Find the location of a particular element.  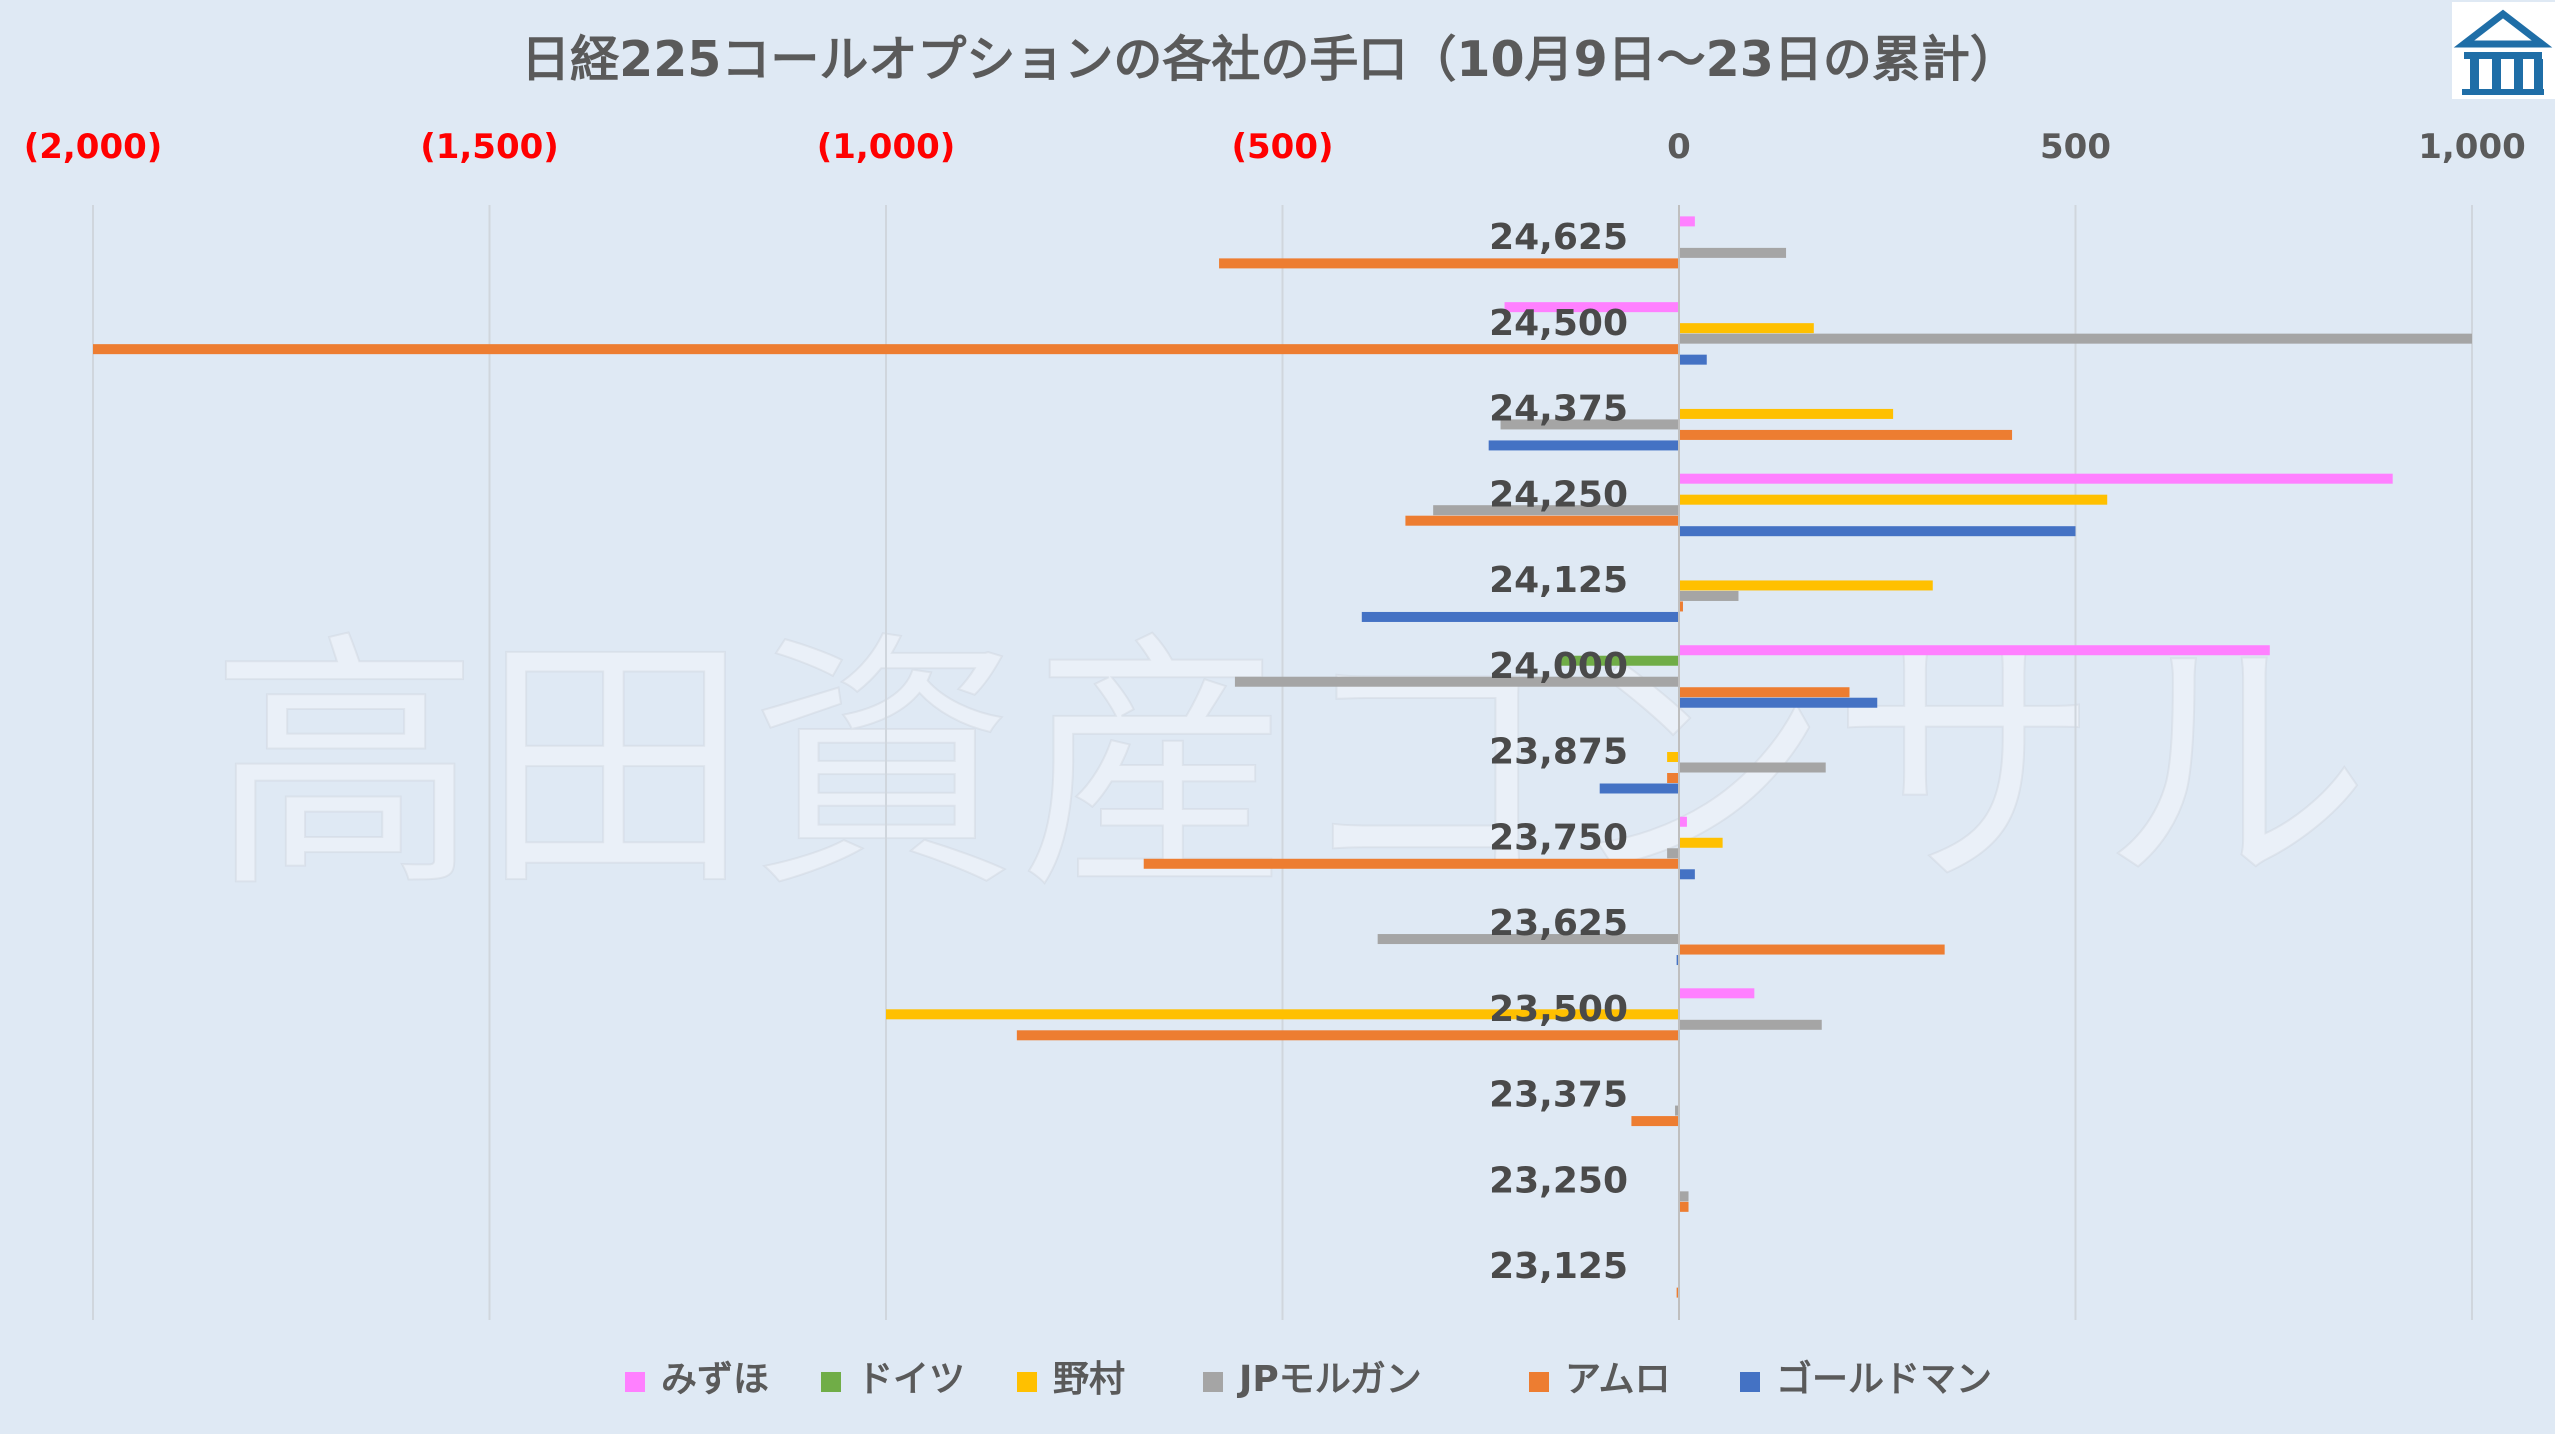

legend-label: ゴールドマン is located at coordinates (1884, 1379).